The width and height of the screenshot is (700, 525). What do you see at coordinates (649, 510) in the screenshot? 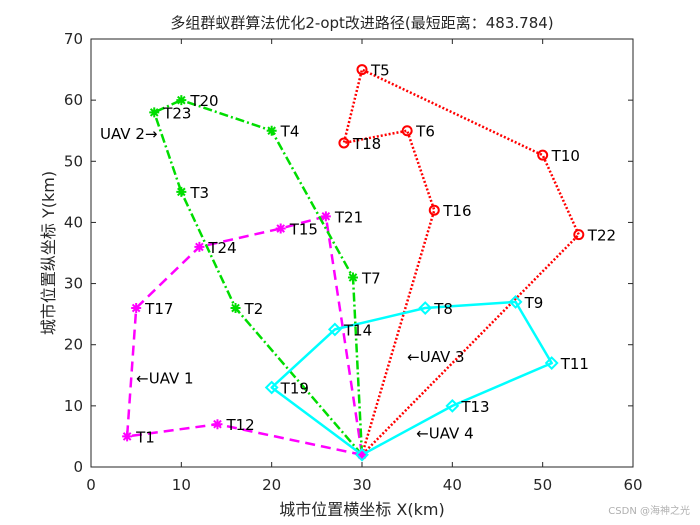
I see `watermark: CSDN @海神之光` at bounding box center [649, 510].